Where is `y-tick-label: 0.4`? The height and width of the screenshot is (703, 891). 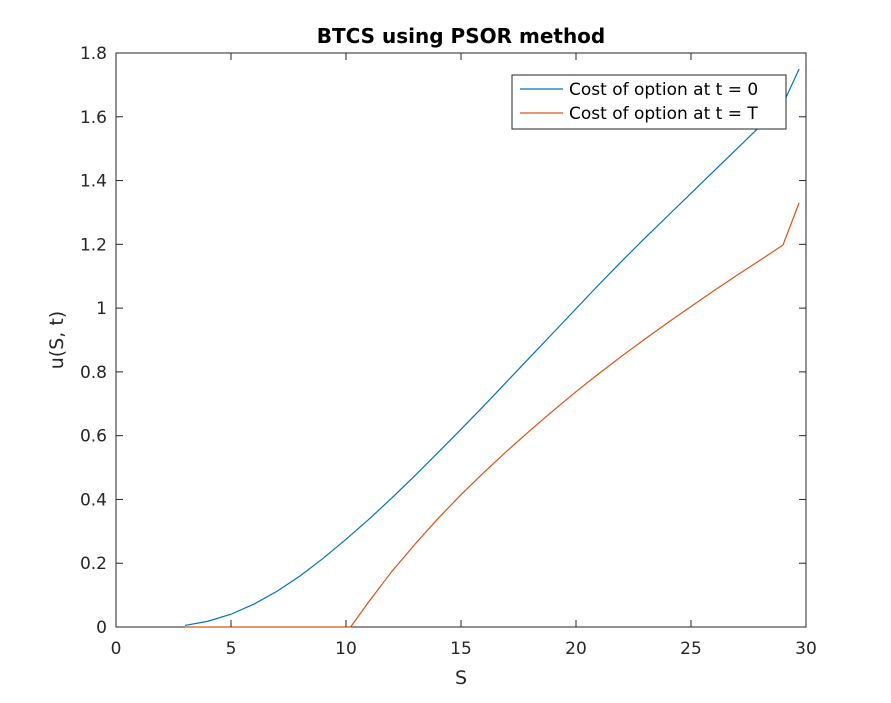
y-tick-label: 0.4 is located at coordinates (93, 500).